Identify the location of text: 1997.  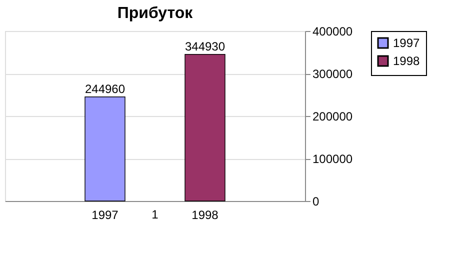
(105, 215).